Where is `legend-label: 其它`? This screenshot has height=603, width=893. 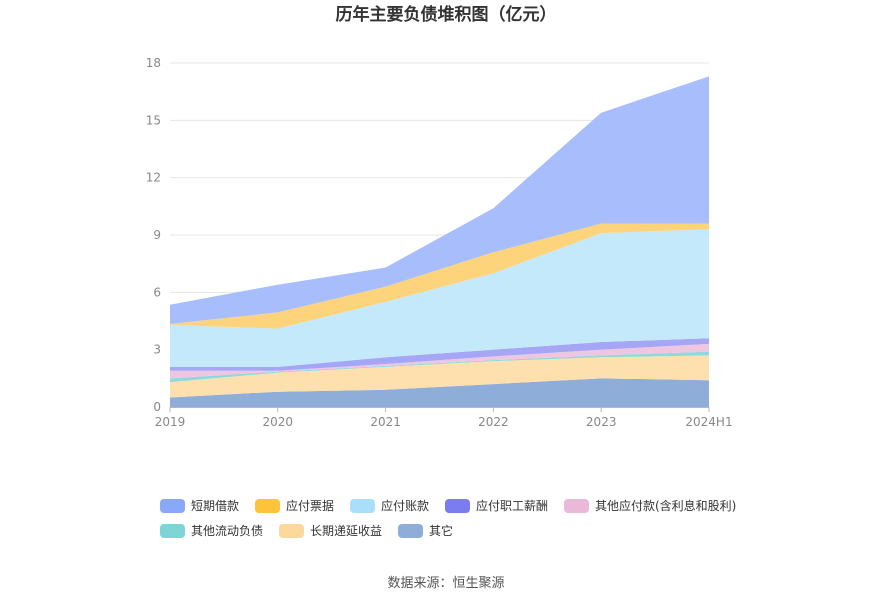
legend-label: 其它 is located at coordinates (441, 530).